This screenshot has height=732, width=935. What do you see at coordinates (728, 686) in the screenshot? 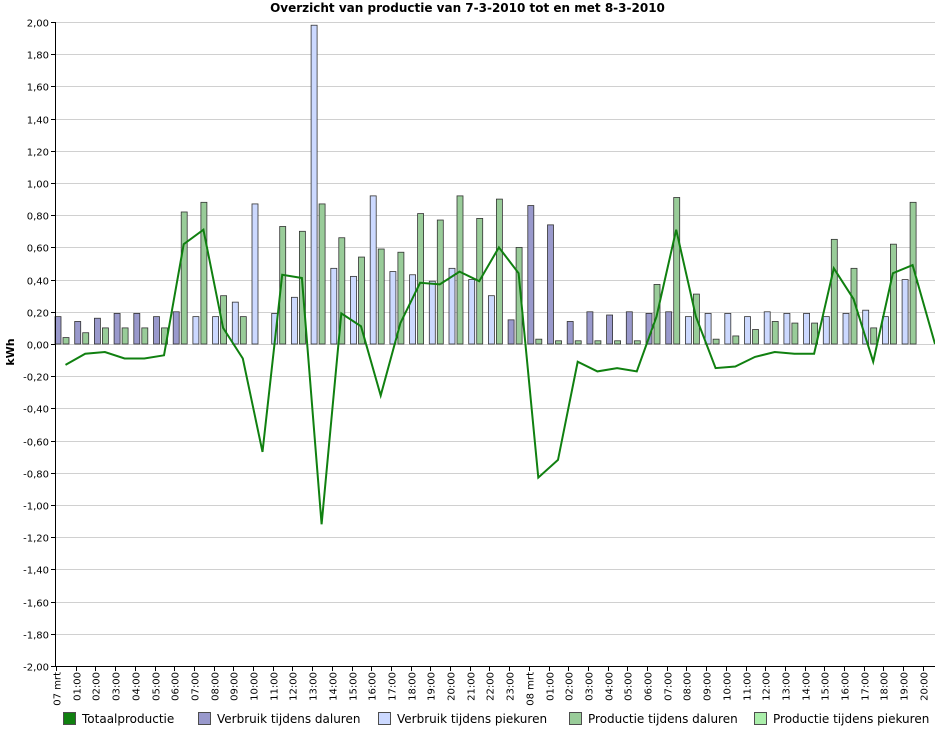
I see `x-tick-label: 10:00` at bounding box center [728, 686].